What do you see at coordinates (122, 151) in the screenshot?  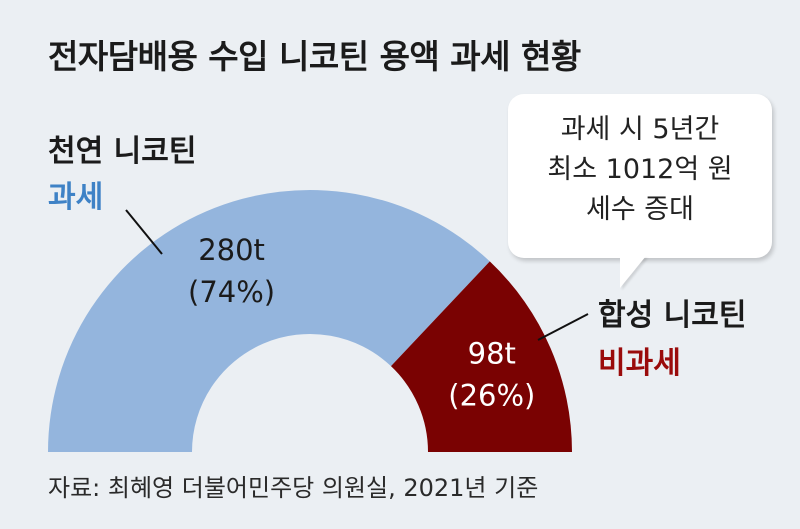 I see `natural-nicotine-label: 천연 니코틴` at bounding box center [122, 151].